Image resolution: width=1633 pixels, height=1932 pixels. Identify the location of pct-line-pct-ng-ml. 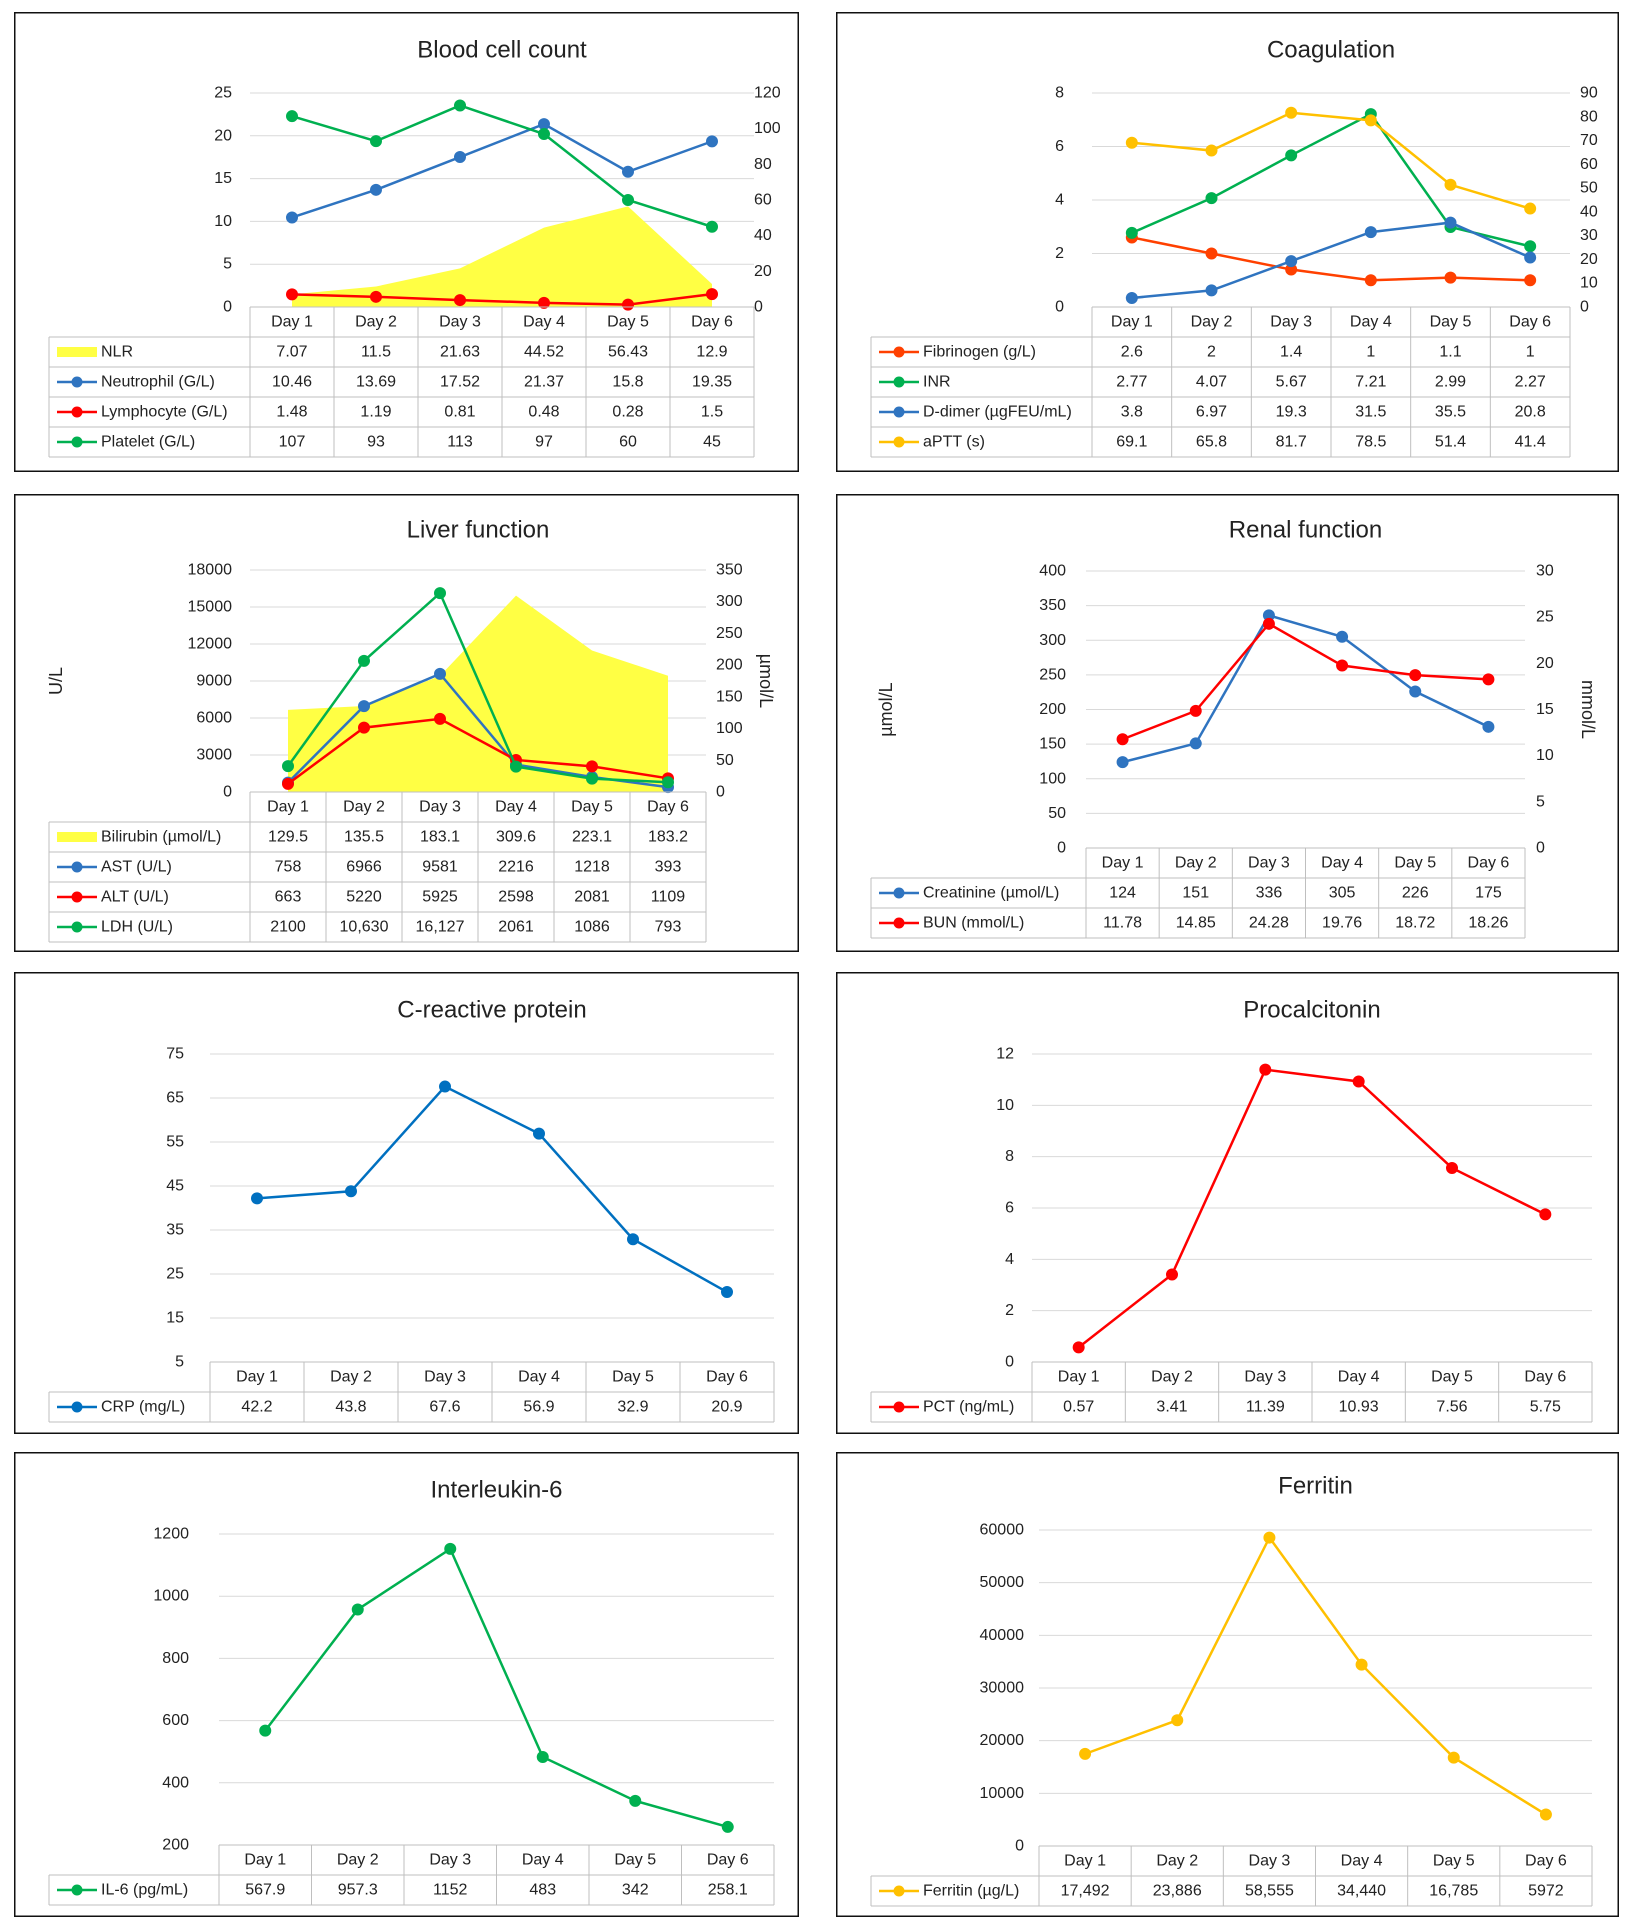
(1311, 1208).